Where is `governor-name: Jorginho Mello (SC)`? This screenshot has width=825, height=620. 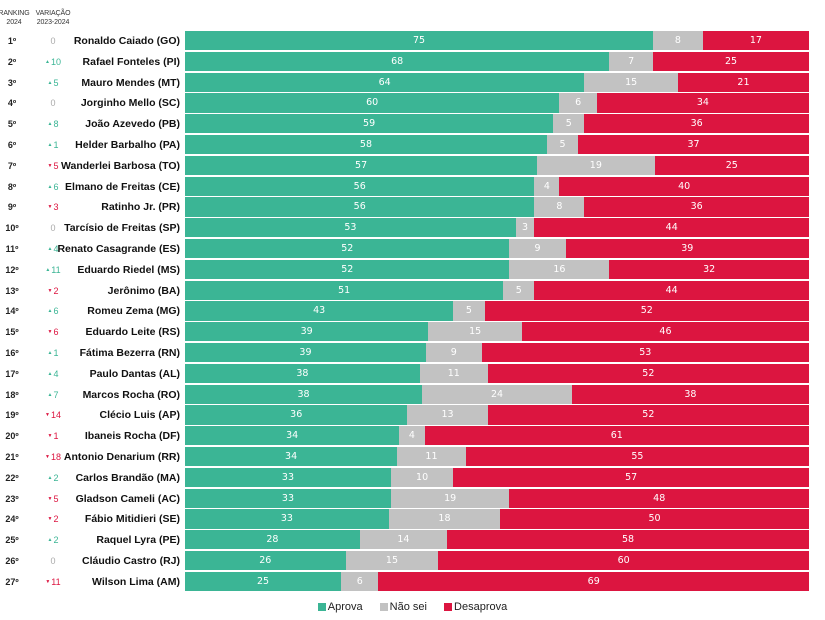 governor-name: Jorginho Mello (SC) is located at coordinates (130, 103).